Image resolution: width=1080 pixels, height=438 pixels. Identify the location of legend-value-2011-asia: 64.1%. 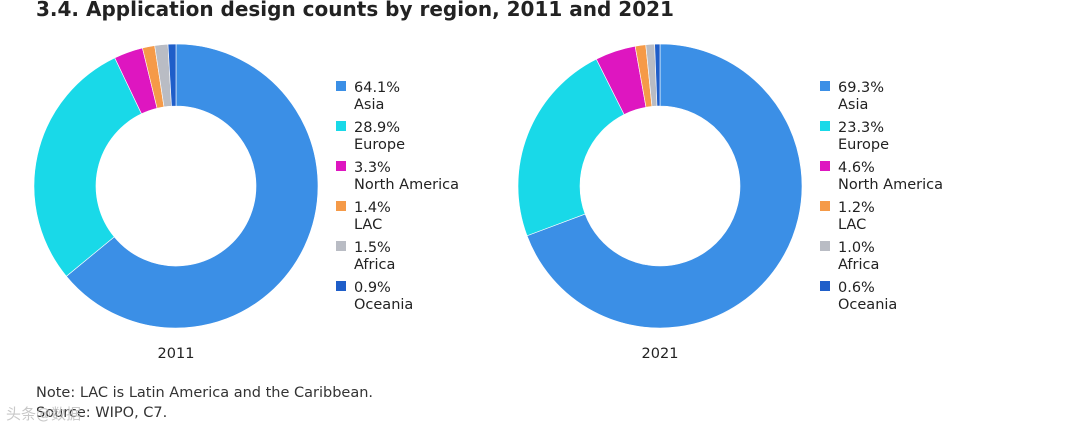
(377, 88).